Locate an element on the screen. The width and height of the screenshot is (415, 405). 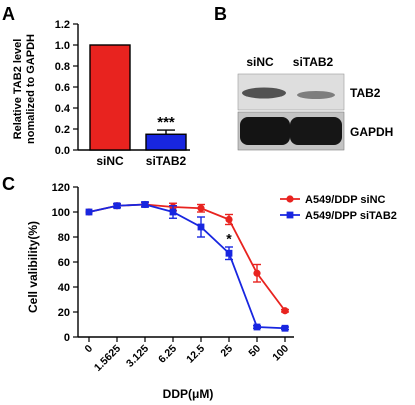
western-blot: siNC siTAB2 TAB2 GAPDH is located at coordinates (315, 103).